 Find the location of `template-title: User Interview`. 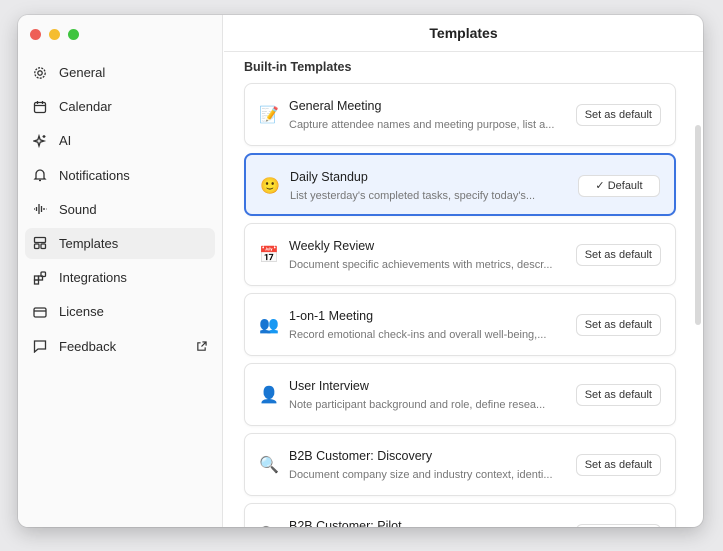

template-title: User Interview is located at coordinates (329, 386).